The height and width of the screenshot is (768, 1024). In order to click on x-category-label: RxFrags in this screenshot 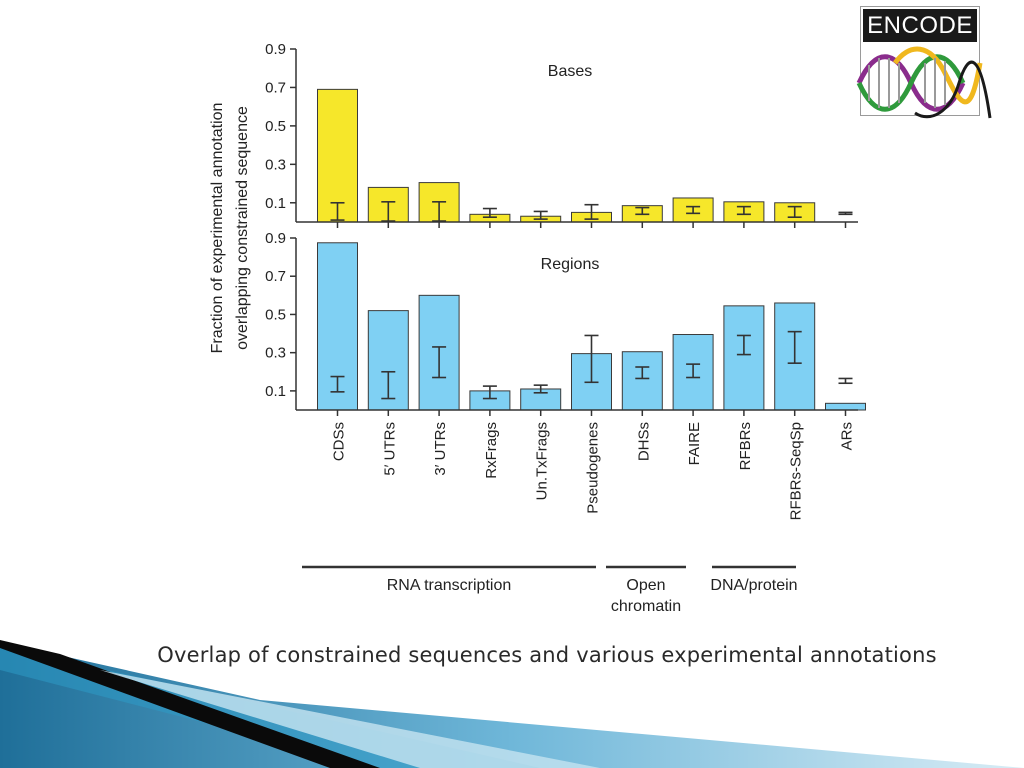, I will do `click(491, 450)`.